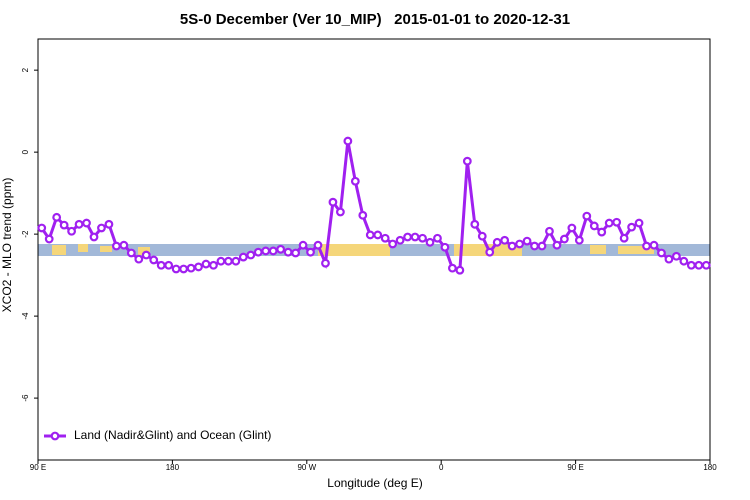  I want to click on x-axis-label: Longitude (deg E), so click(374, 483).